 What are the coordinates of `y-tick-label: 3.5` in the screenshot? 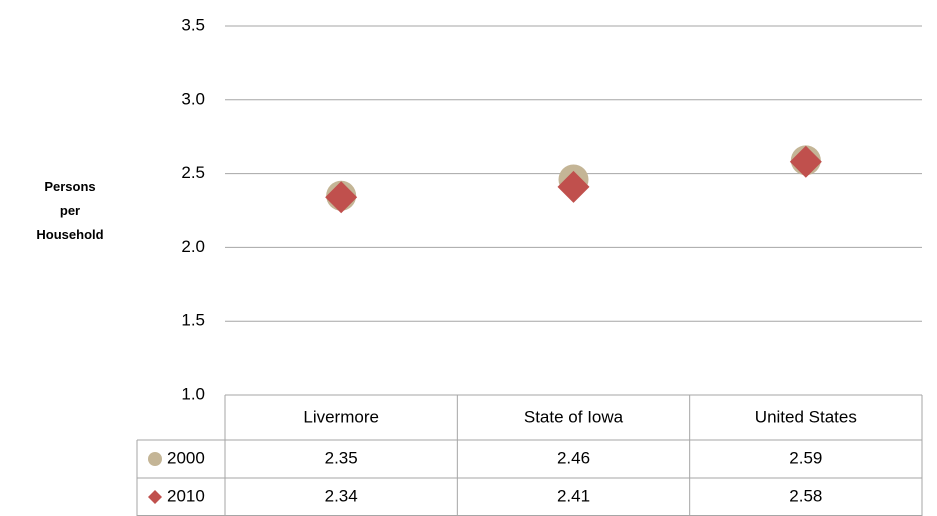 It's located at (193, 24).